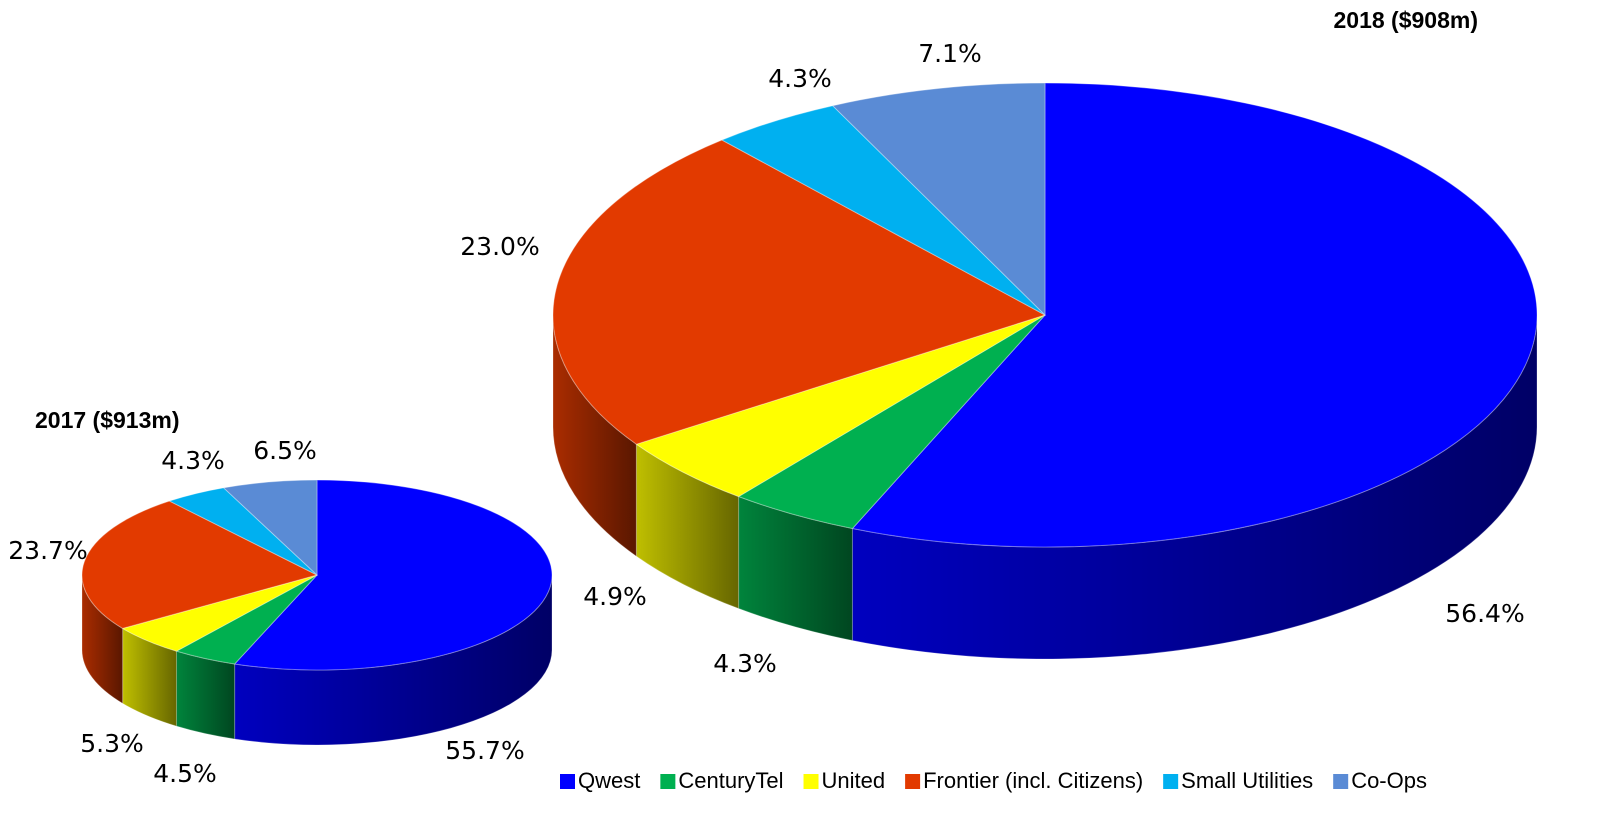 This screenshot has width=1621, height=826. I want to click on legend-label: Qwest, so click(609, 780).